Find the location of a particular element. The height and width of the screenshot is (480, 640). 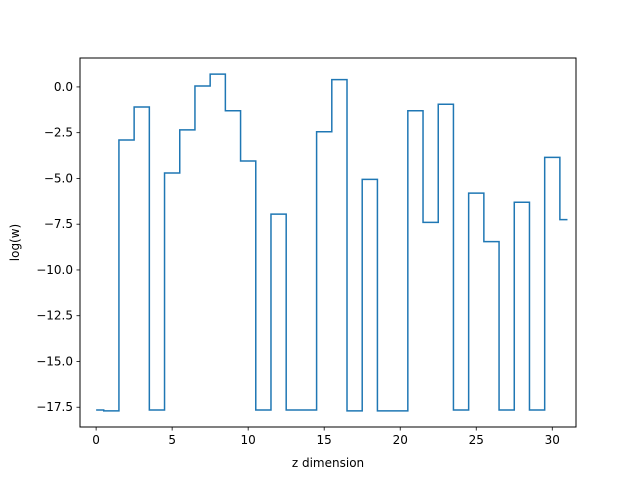

y-tick-label: −2.5 is located at coordinates (58, 133).